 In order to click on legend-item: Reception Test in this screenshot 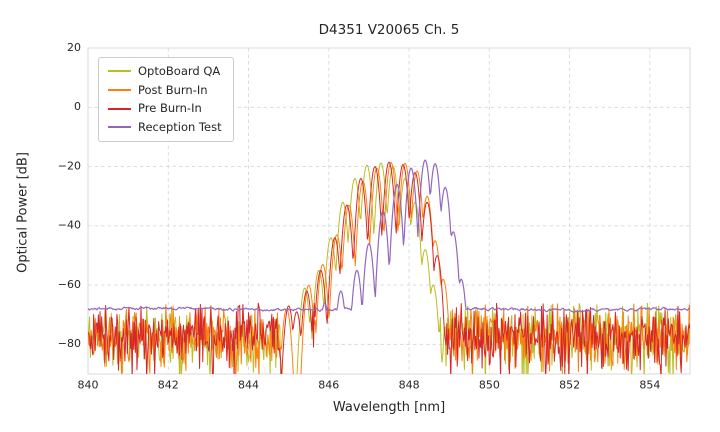, I will do `click(165, 127)`.